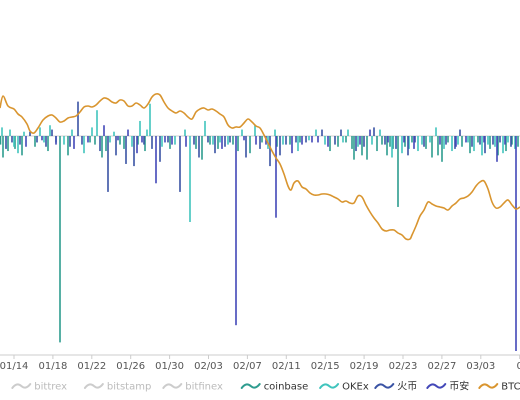  What do you see at coordinates (270, 151) in the screenshot?
I see `bar---28` at bounding box center [270, 151].